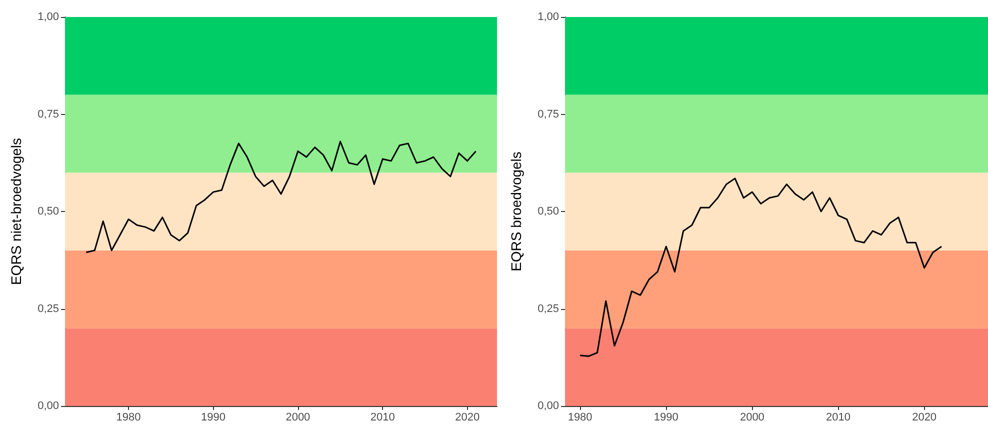  I want to click on y-axis-title: EQRS niet-broedvogels, so click(16, 212).